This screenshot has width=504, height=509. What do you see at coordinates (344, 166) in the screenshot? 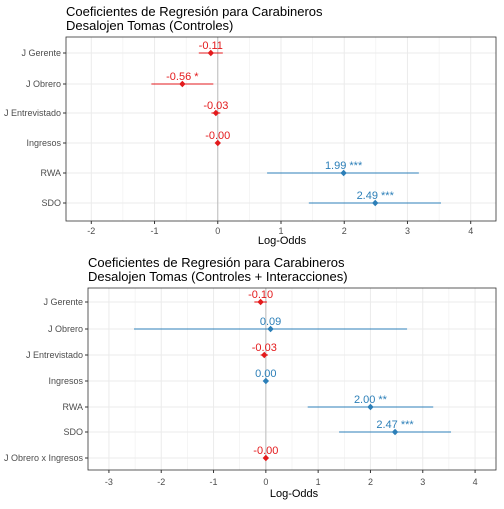
I see `data-label: 1.99 ***` at bounding box center [344, 166].